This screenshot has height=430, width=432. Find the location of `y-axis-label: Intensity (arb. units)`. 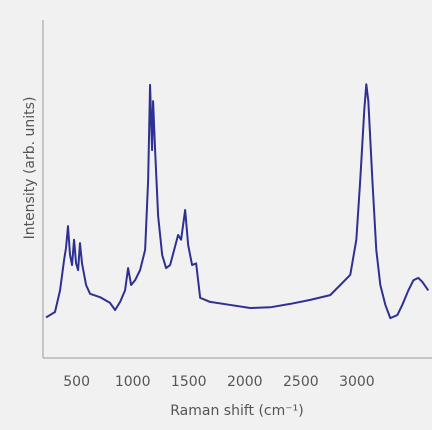

y-axis-label: Intensity (arb. units) is located at coordinates (30, 168).